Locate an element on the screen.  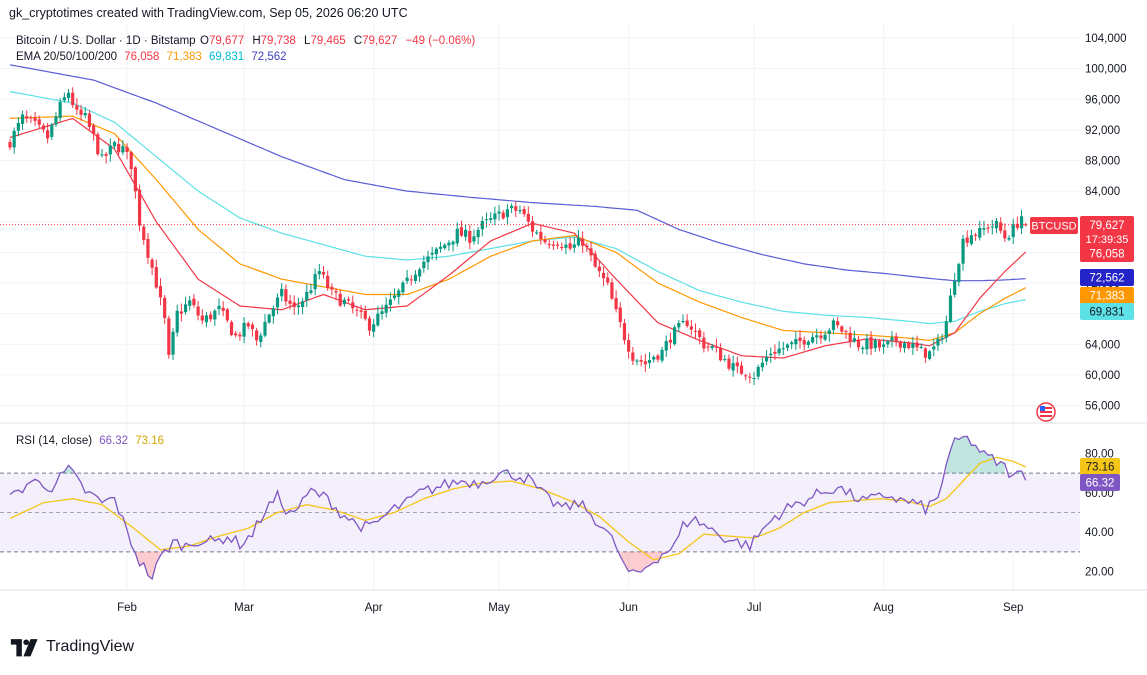
time-axis: Feb Mar Apr May Jun Jul Aug Sep is located at coordinates (570, 608).